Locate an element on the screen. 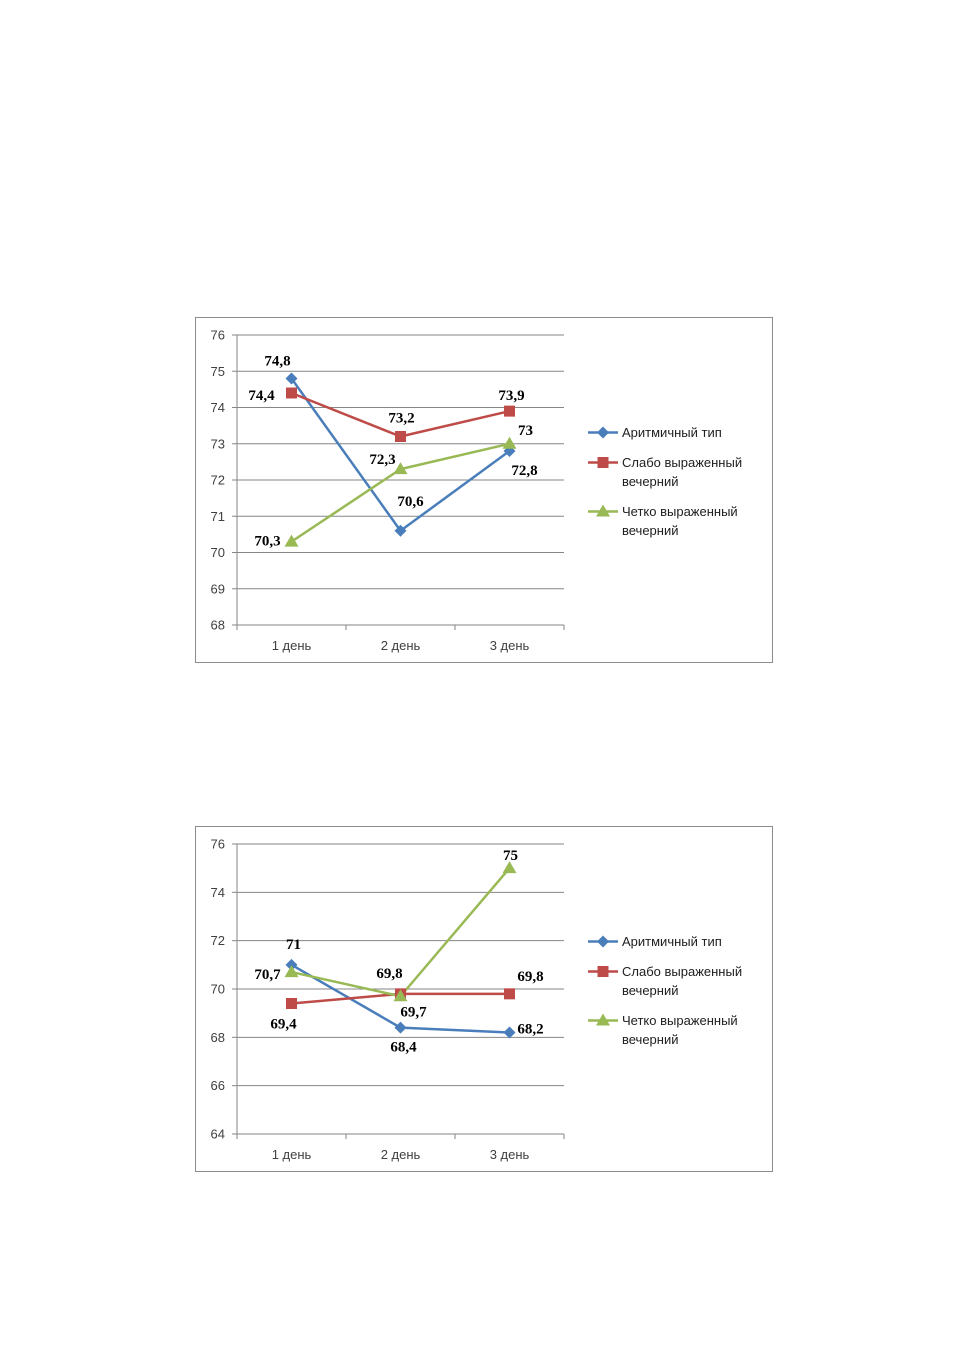 Image resolution: width=954 pixels, height=1350 pixels. data-label: 68,4 is located at coordinates (403, 1048).